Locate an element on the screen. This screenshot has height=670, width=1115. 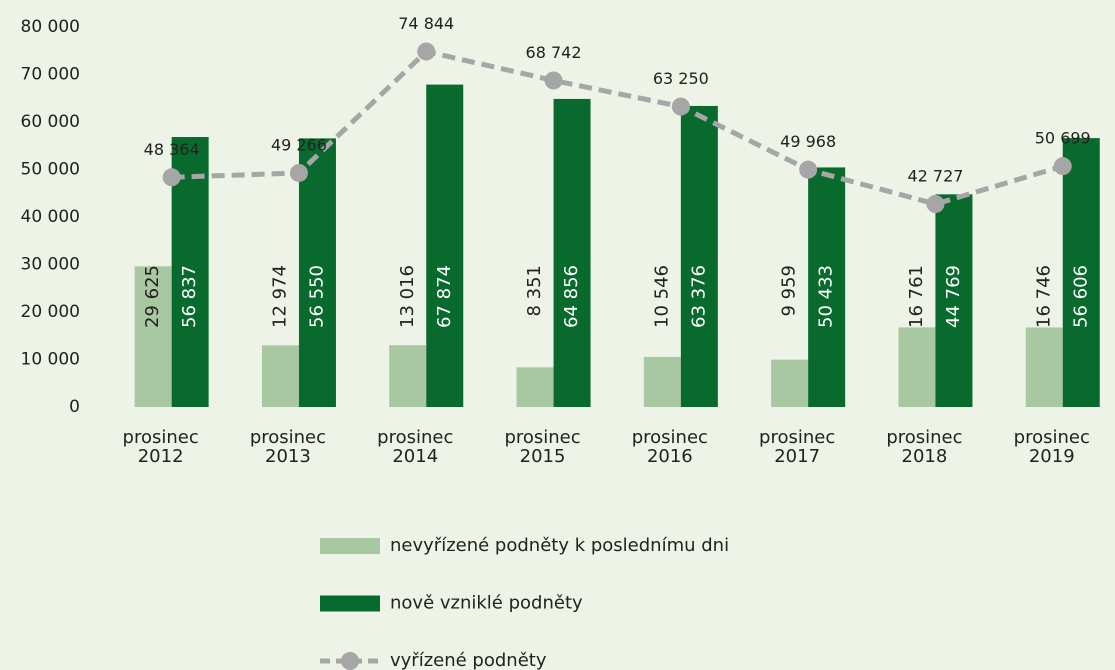
bar-value-label: 29 625 is located at coordinates (152, 296).